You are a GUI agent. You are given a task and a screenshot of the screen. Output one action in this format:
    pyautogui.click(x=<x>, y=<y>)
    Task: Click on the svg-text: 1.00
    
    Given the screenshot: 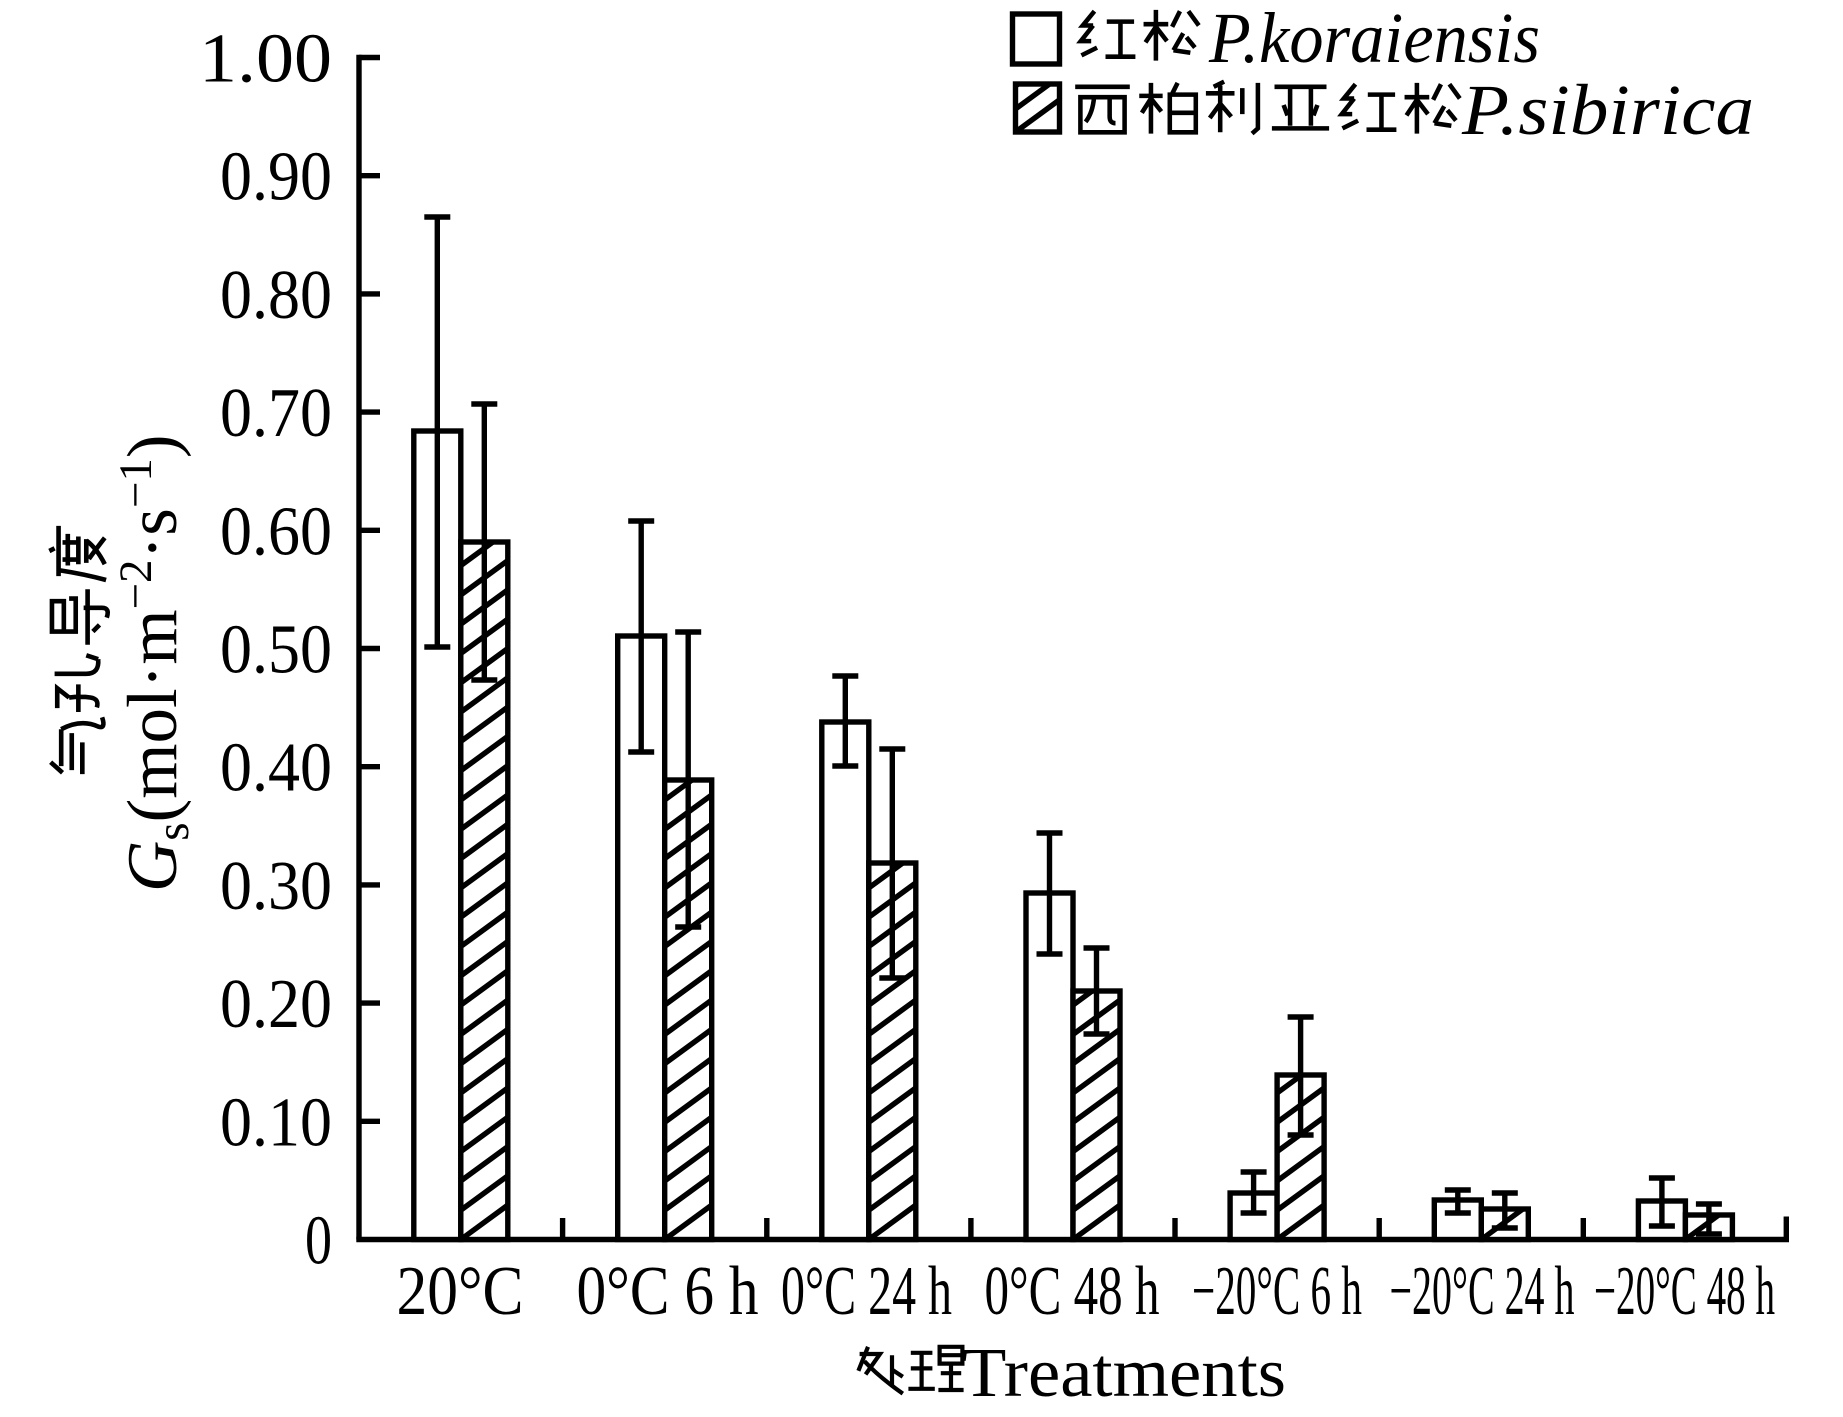 What is the action you would take?
    pyautogui.click(x=265, y=59)
    